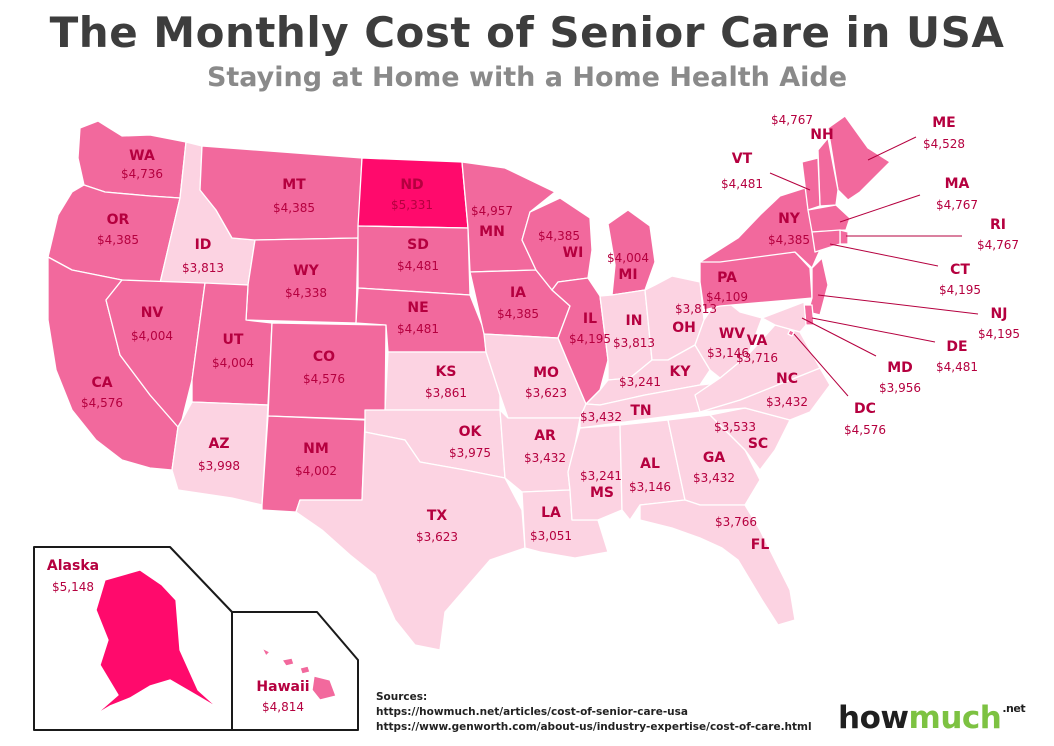 This screenshot has height=746, width=1054. What do you see at coordinates (220, 453) in the screenshot?
I see `state-shape-az` at bounding box center [220, 453].